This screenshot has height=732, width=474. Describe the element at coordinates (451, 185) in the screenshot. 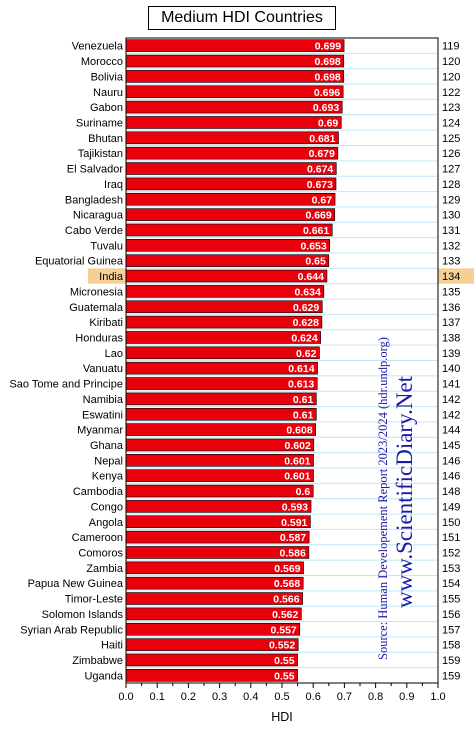

I see `rank-label: 128` at that location.